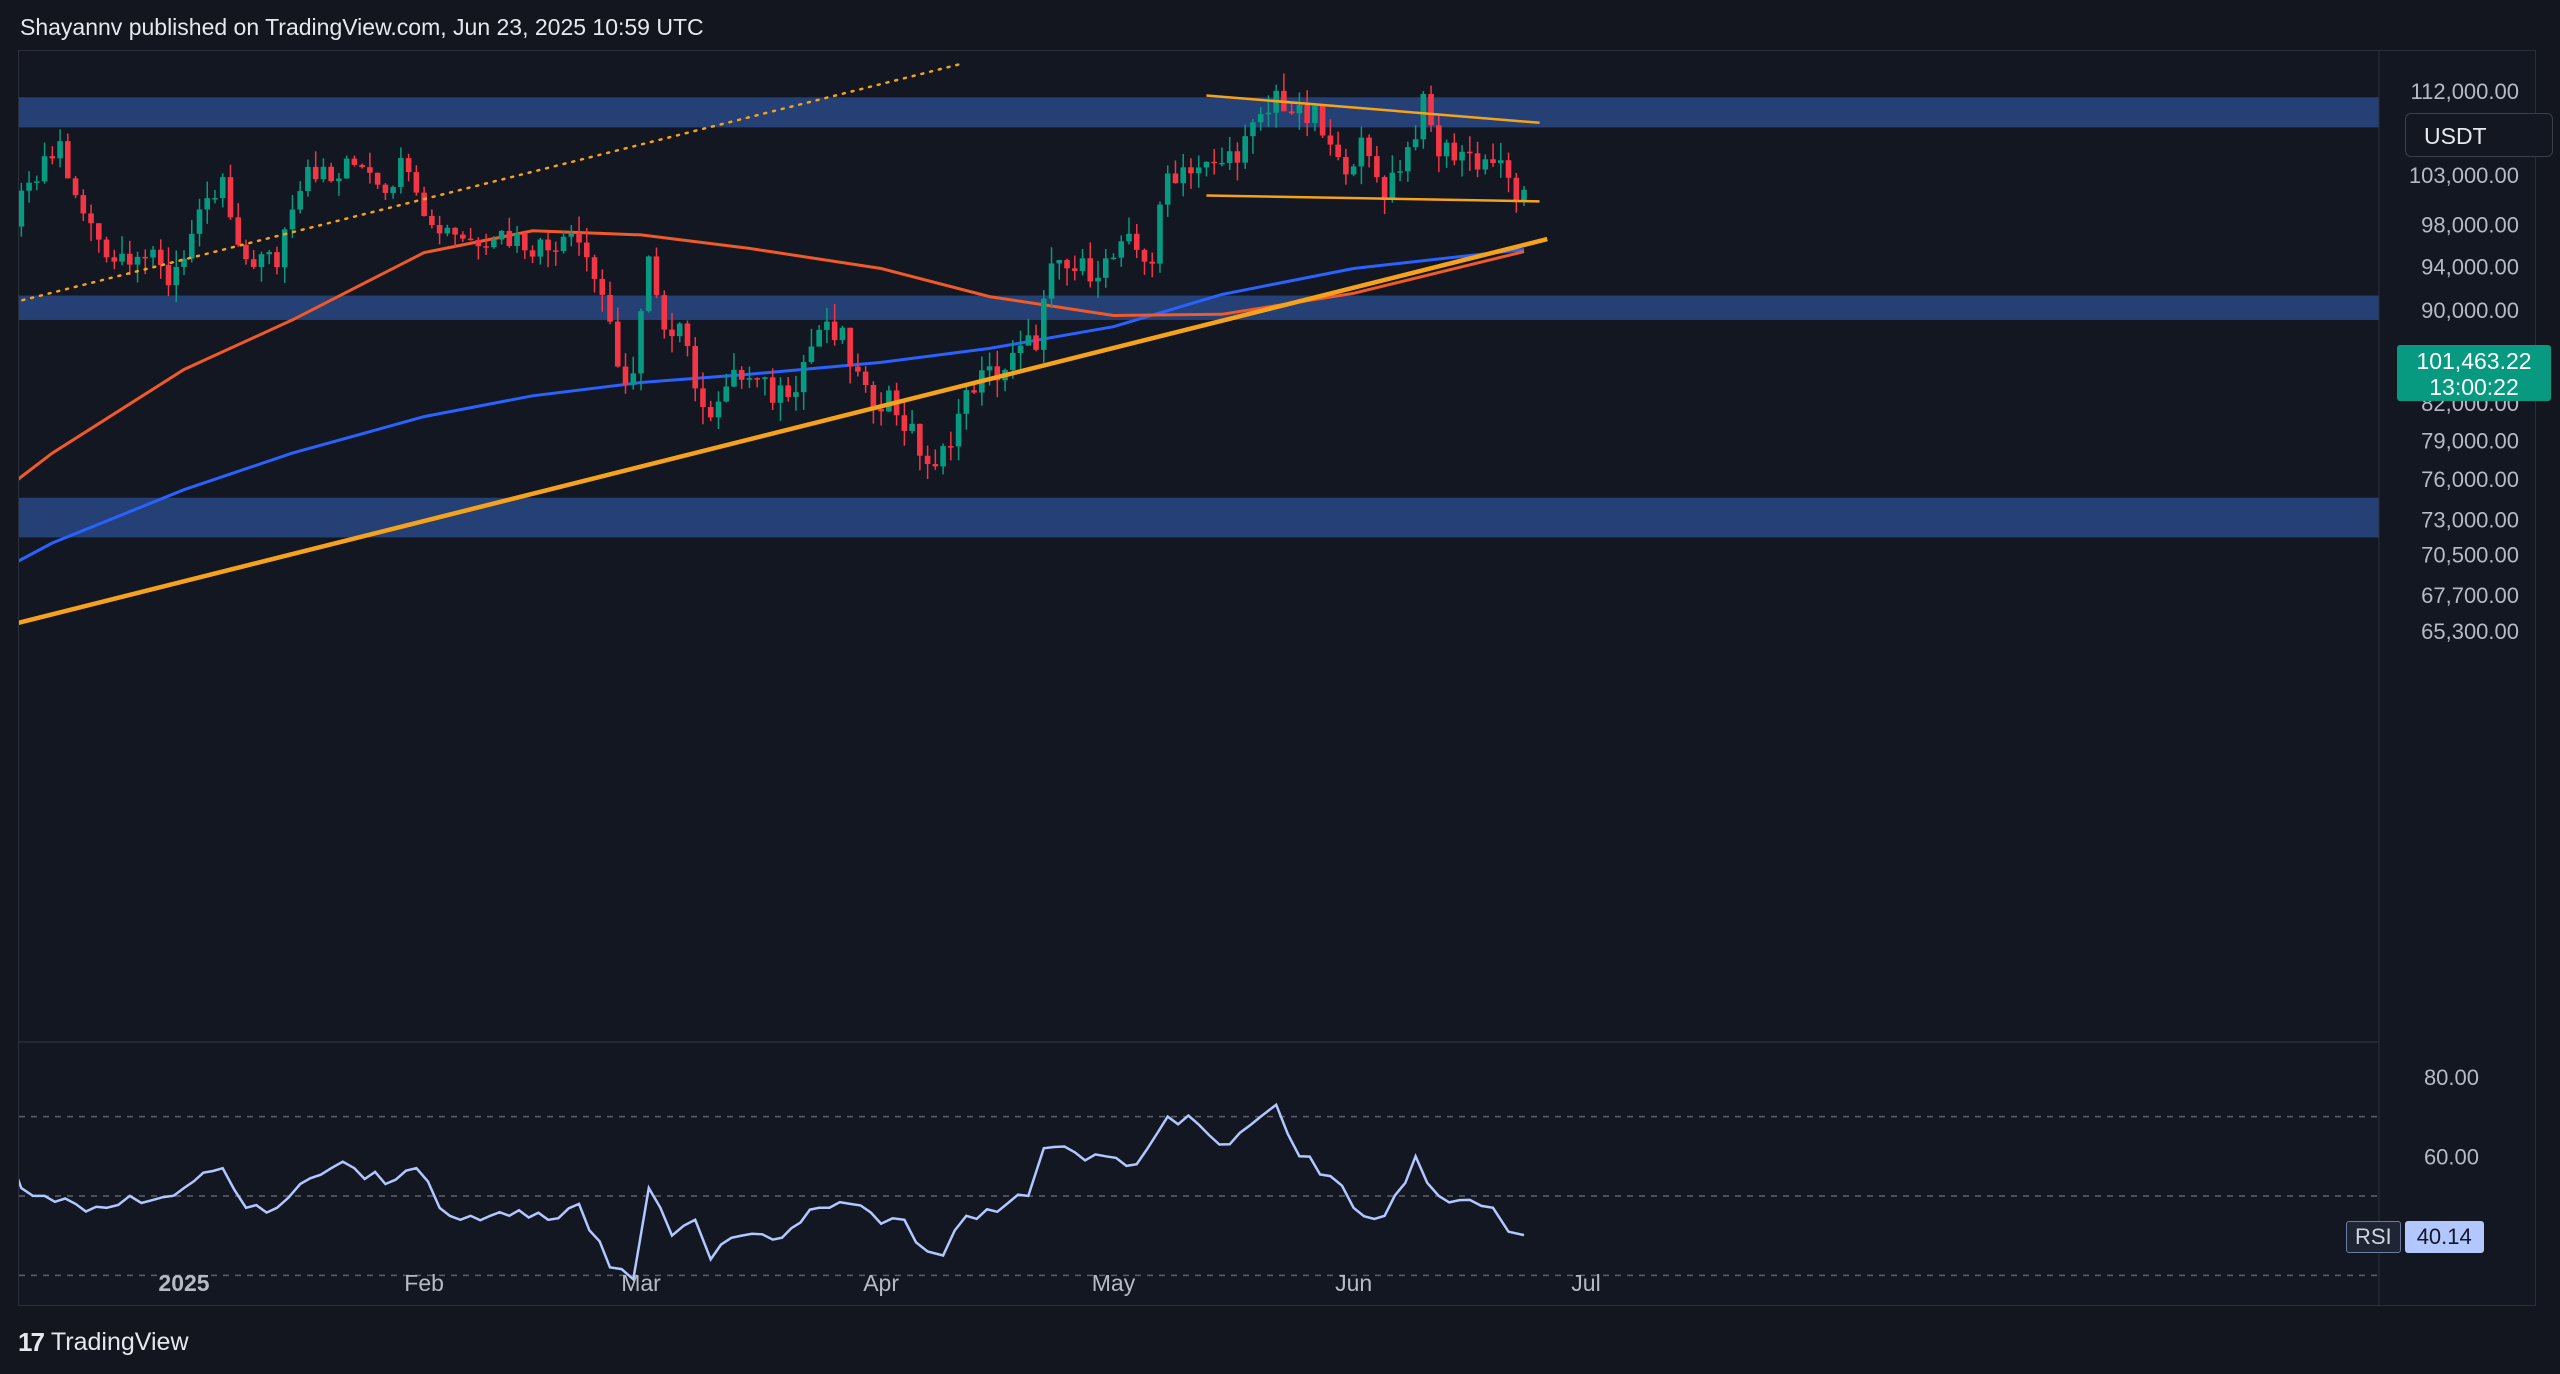 The height and width of the screenshot is (1374, 2560). I want to click on rsi-axis-label: 60.00, so click(2451, 1156).